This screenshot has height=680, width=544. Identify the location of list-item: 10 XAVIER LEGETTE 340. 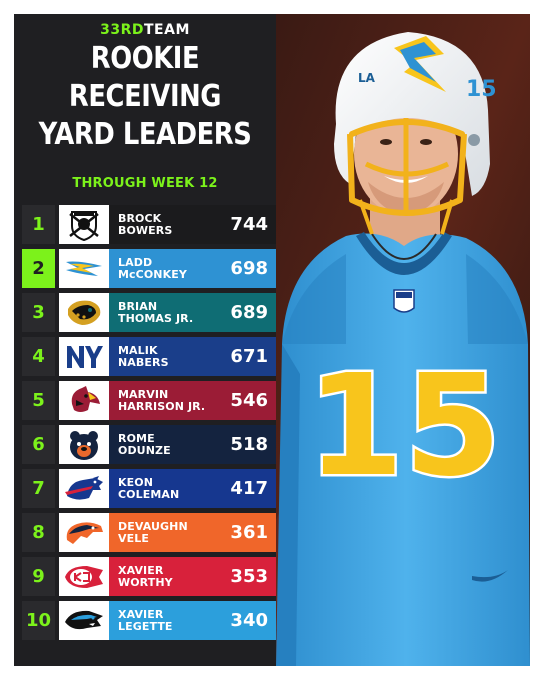
(149, 620).